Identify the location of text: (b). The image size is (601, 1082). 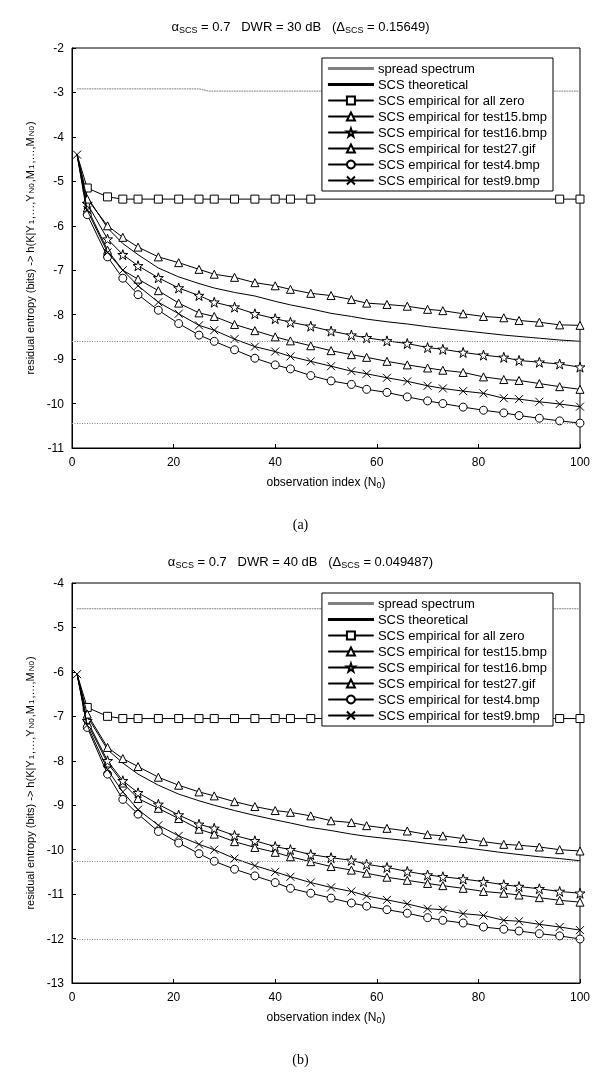
(300, 1059).